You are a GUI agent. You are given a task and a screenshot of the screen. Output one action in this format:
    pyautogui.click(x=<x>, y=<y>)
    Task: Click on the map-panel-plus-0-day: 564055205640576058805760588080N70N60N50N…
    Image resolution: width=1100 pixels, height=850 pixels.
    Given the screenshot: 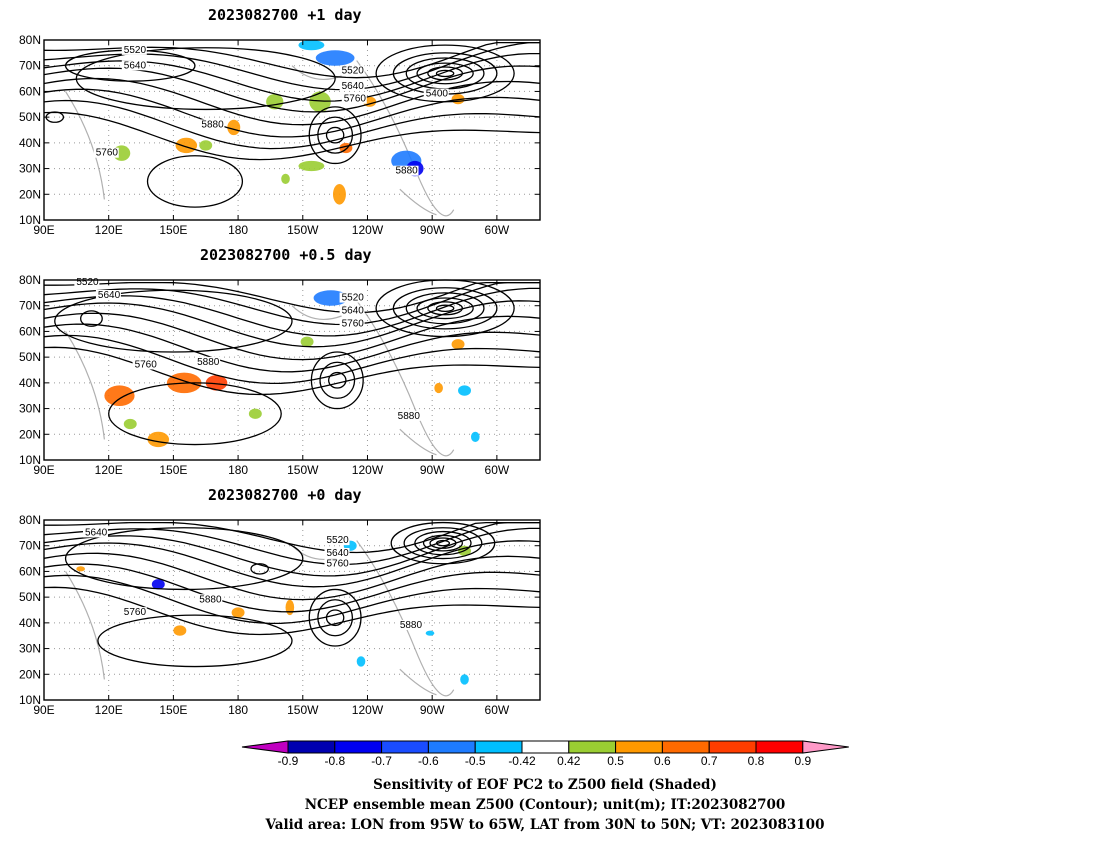 What is the action you would take?
    pyautogui.click(x=280, y=615)
    